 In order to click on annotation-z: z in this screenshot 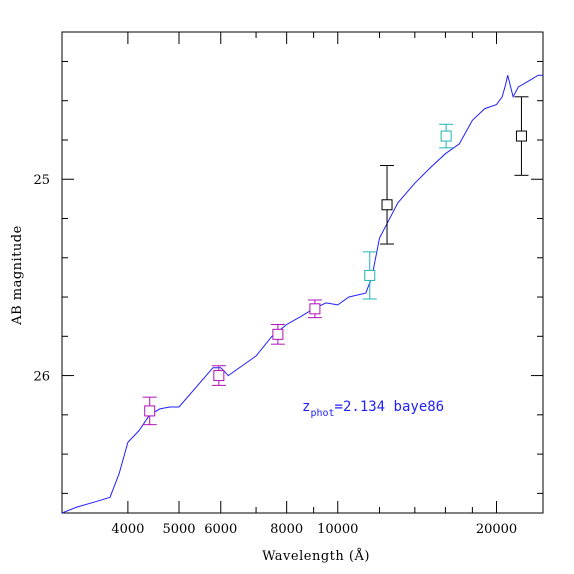, I will do `click(306, 407)`.